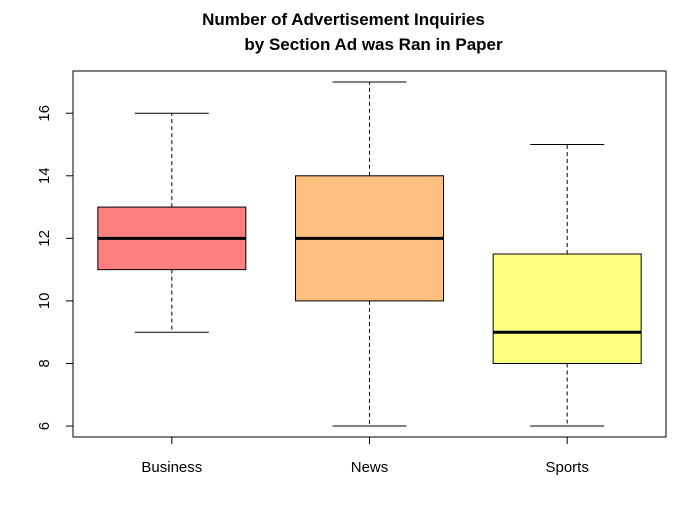 Image resolution: width=697 pixels, height=512 pixels. What do you see at coordinates (343, 19) in the screenshot?
I see `chart-title-line-1: Number of Advertisement Inquiries` at bounding box center [343, 19].